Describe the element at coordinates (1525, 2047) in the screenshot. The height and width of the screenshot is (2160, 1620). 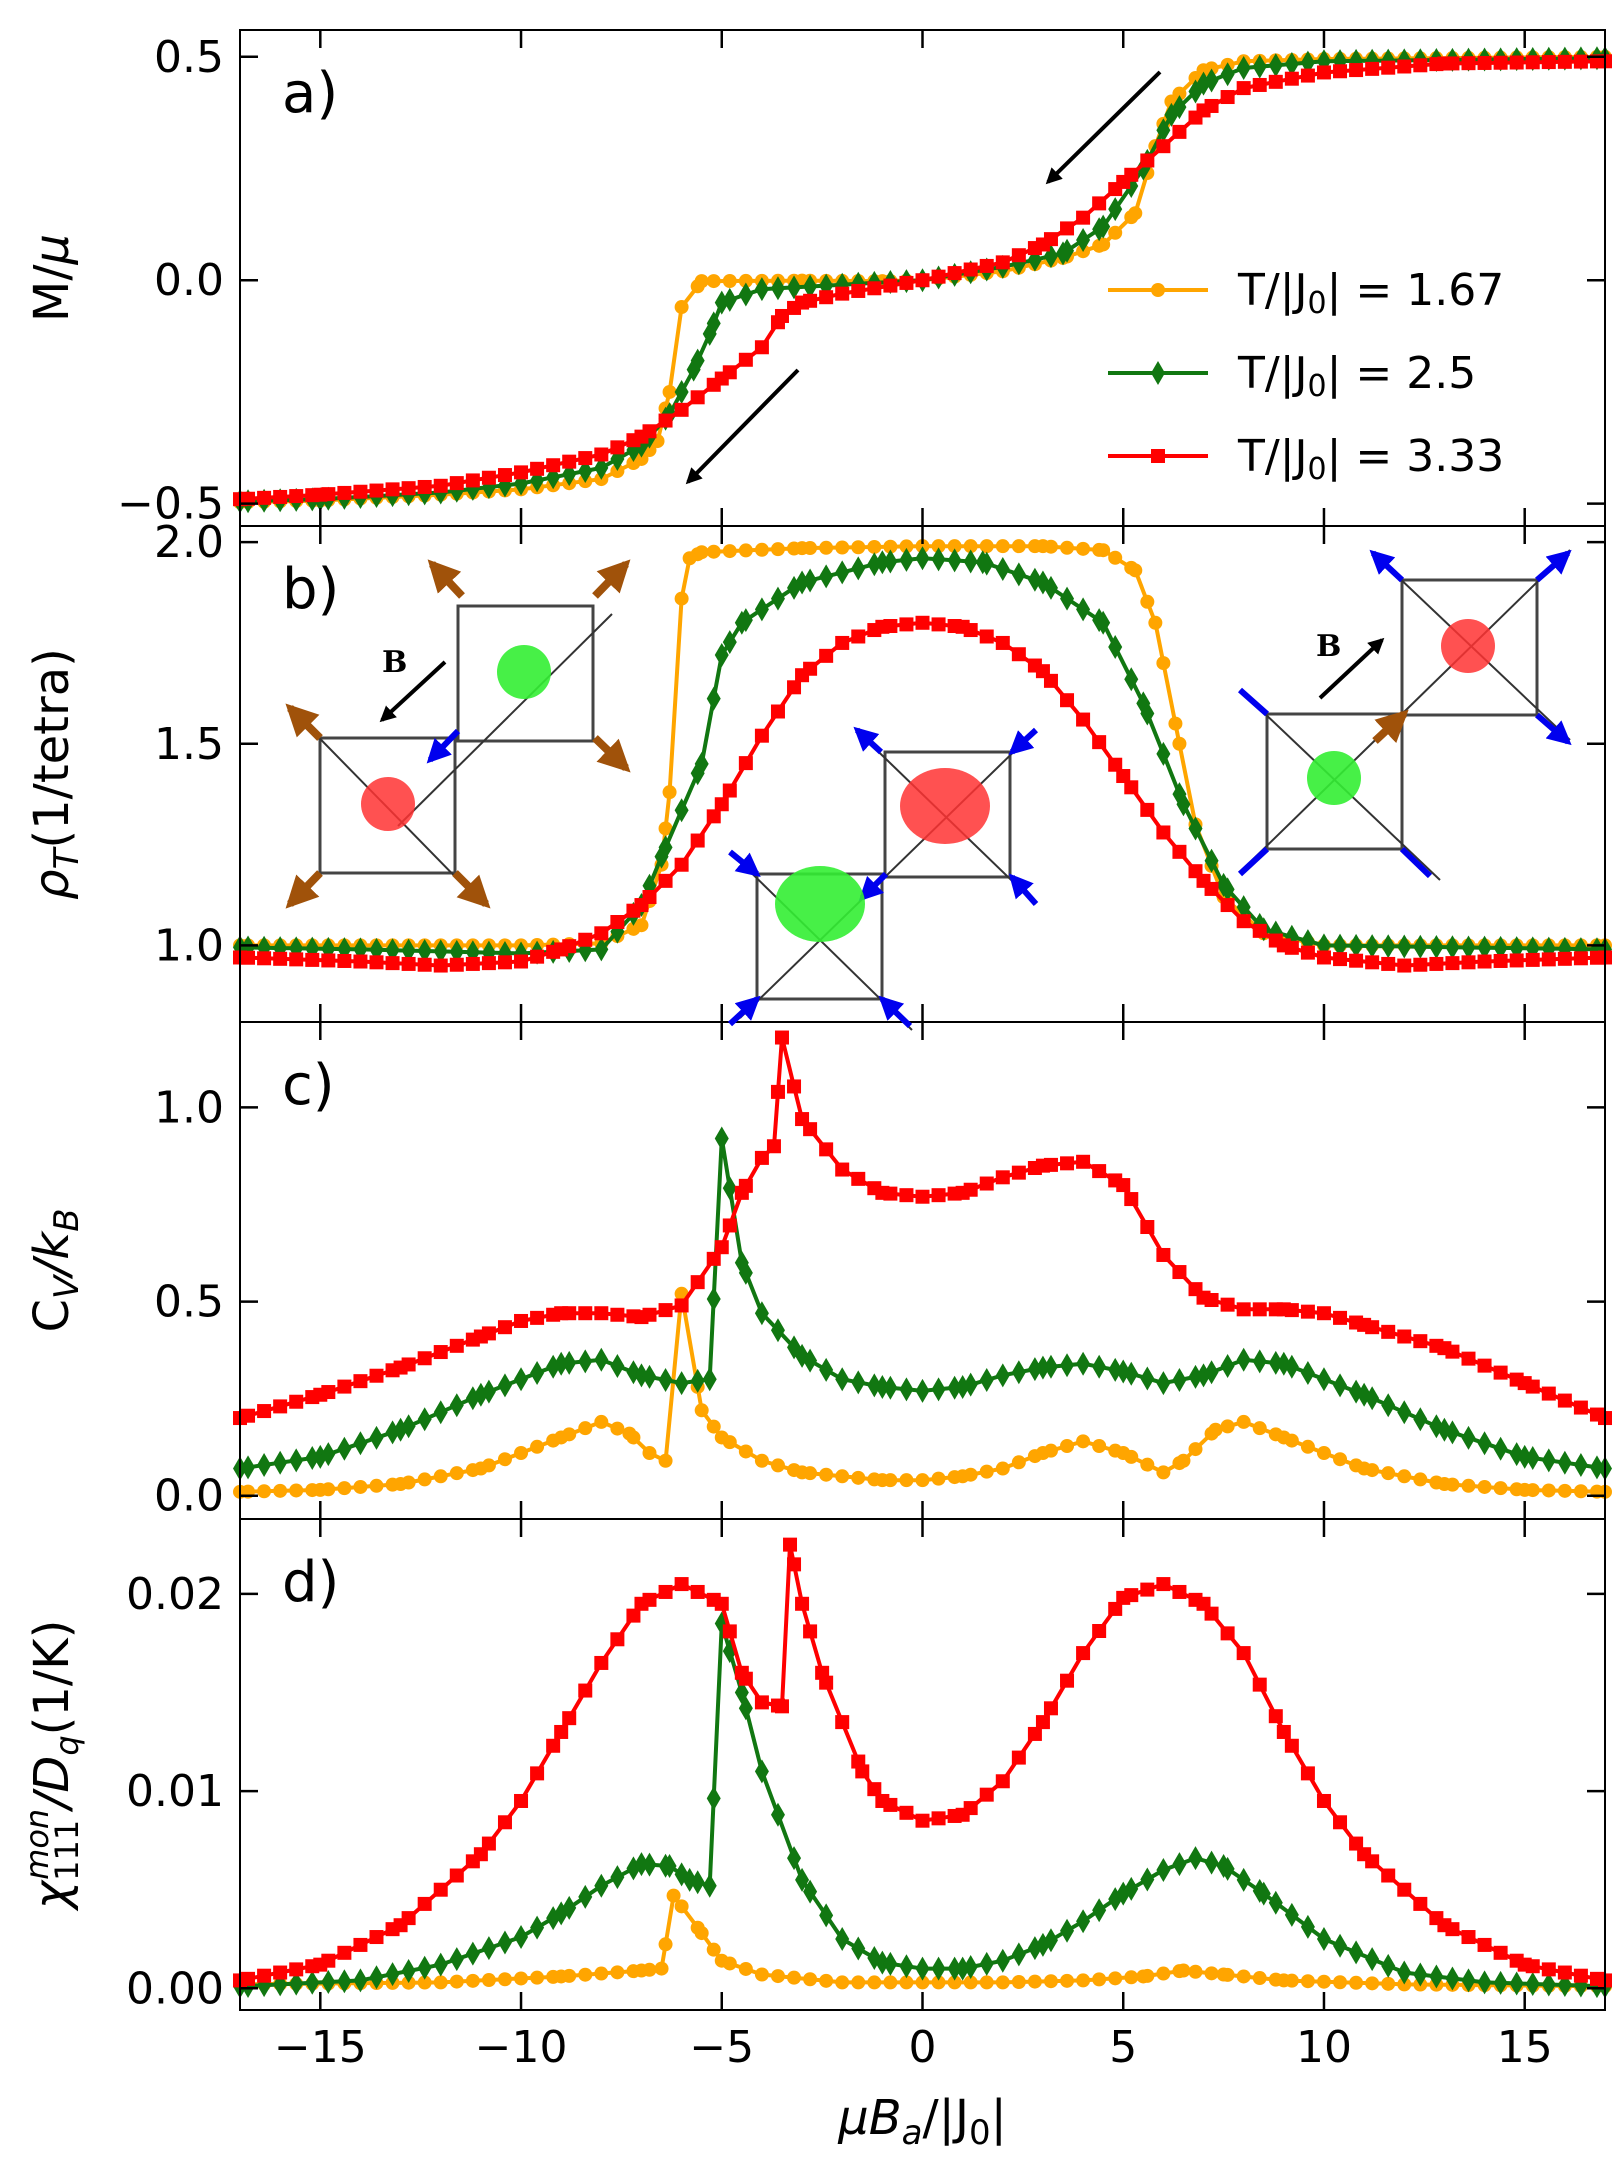
I see `x-tick-label: 15` at that location.